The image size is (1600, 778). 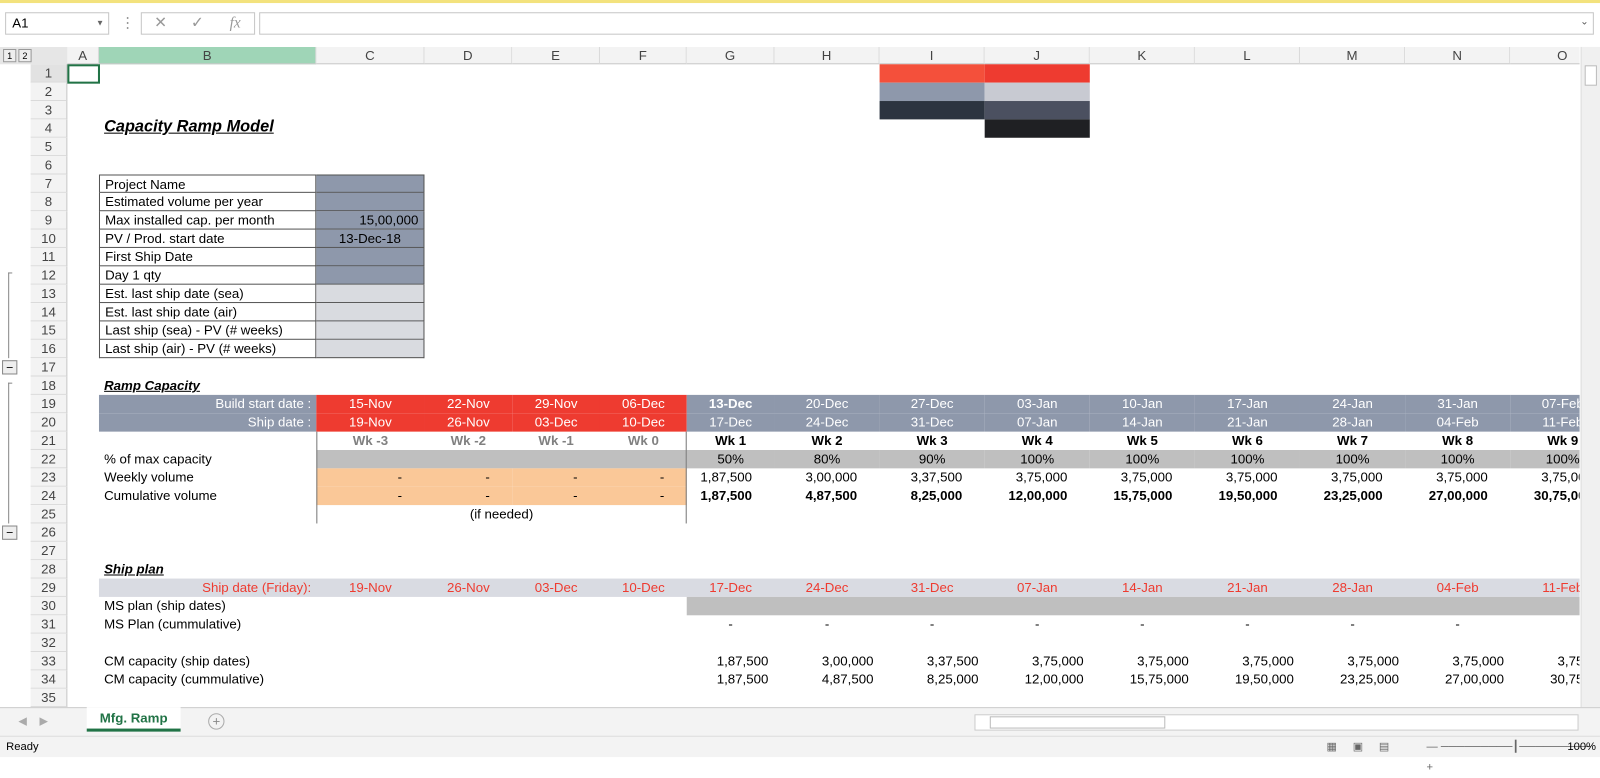 I want to click on cm-capacity-cumulative: 15,75,000, so click(x=1159, y=679).